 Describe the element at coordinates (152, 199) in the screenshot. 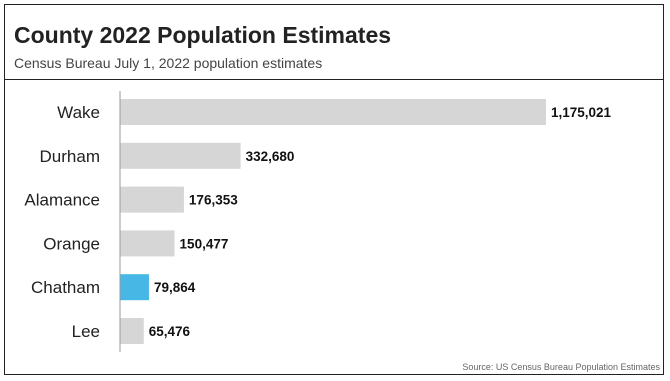

I see `bar-alamance` at that location.